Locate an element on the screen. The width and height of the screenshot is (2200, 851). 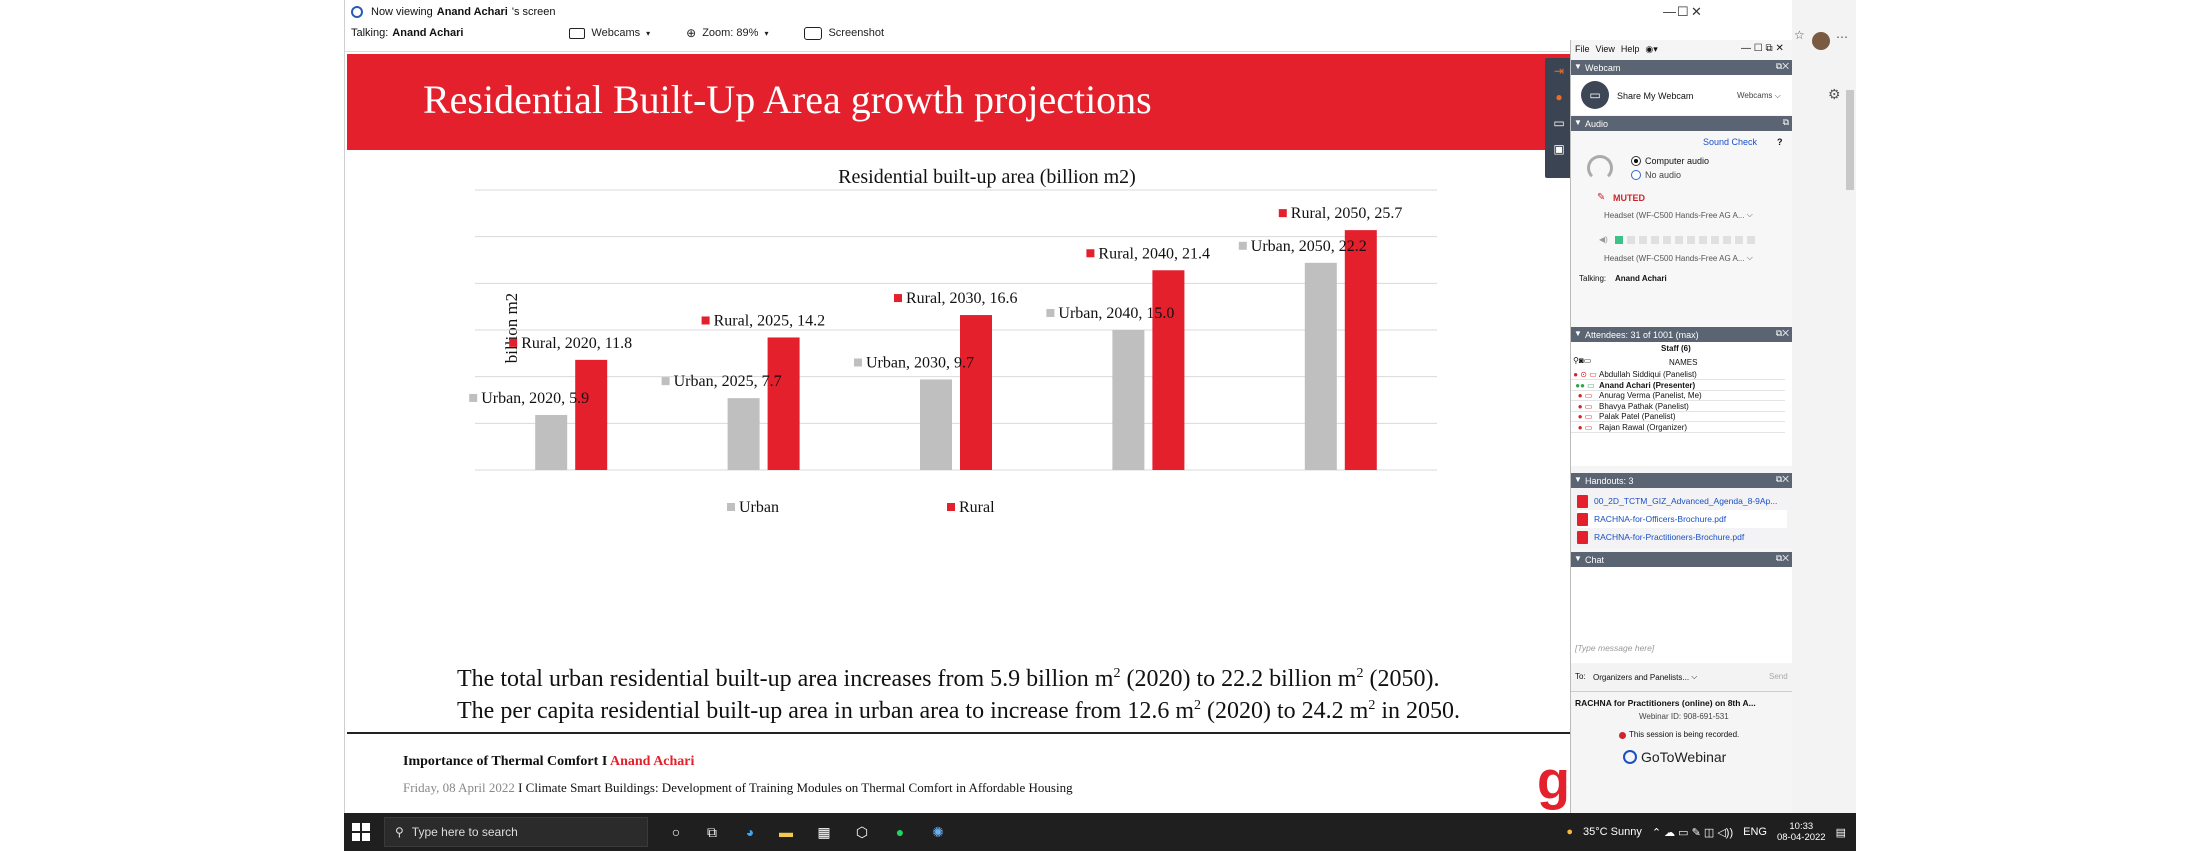
cortana-icon: ○ is located at coordinates (676, 832).